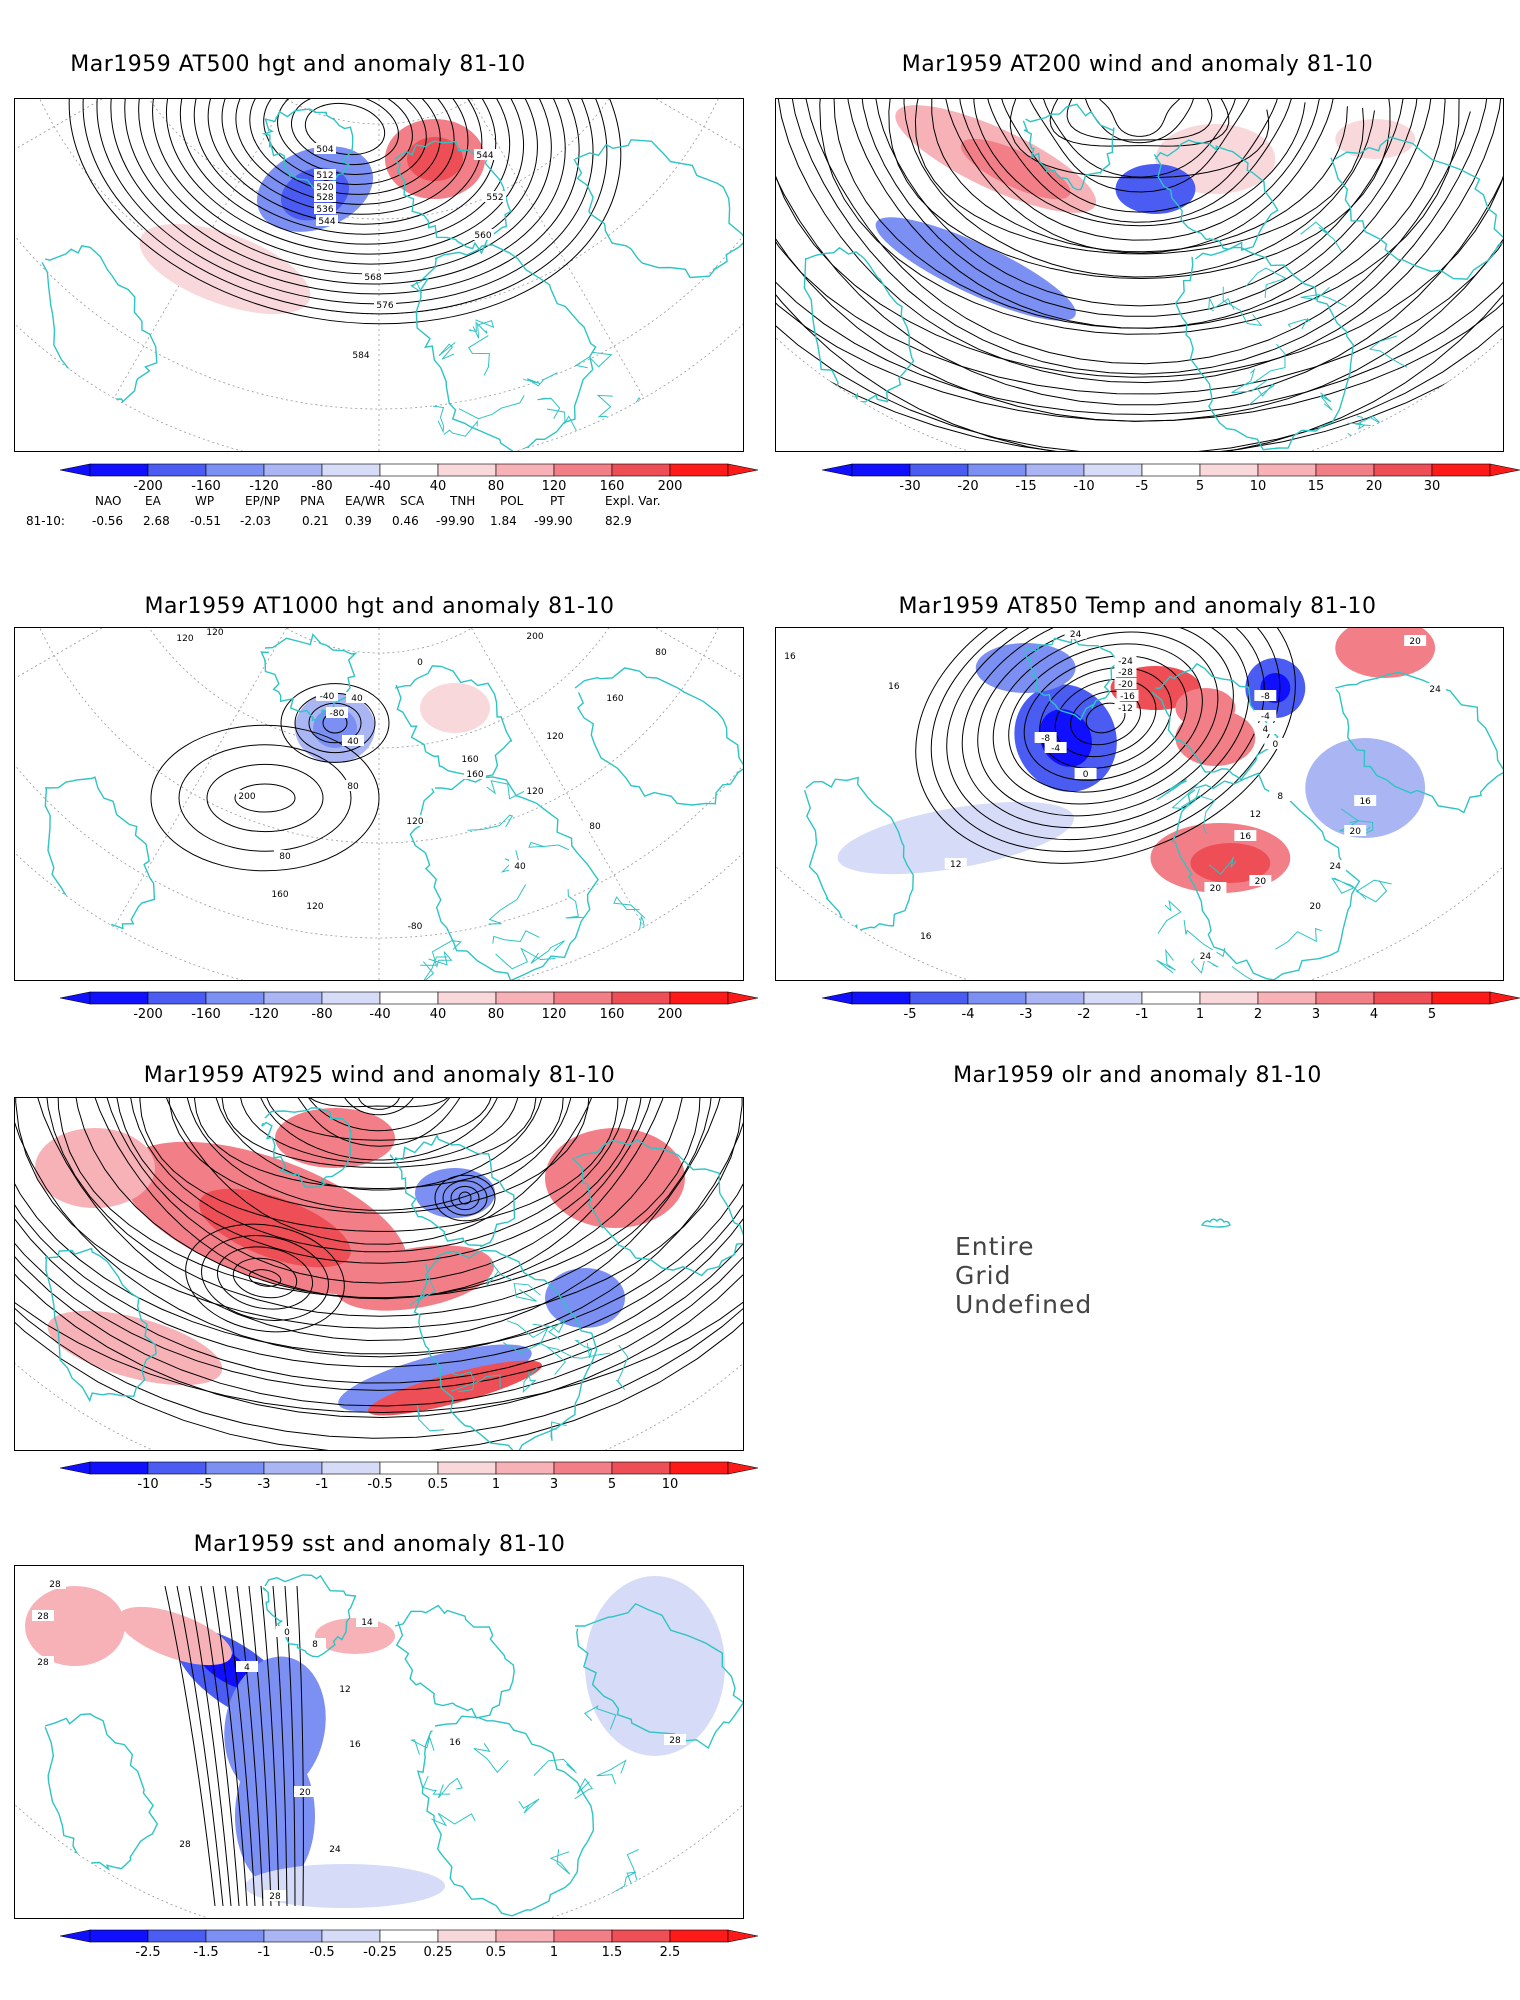  What do you see at coordinates (1215, 1223) in the screenshot?
I see `olr-coast-fragment` at bounding box center [1215, 1223].